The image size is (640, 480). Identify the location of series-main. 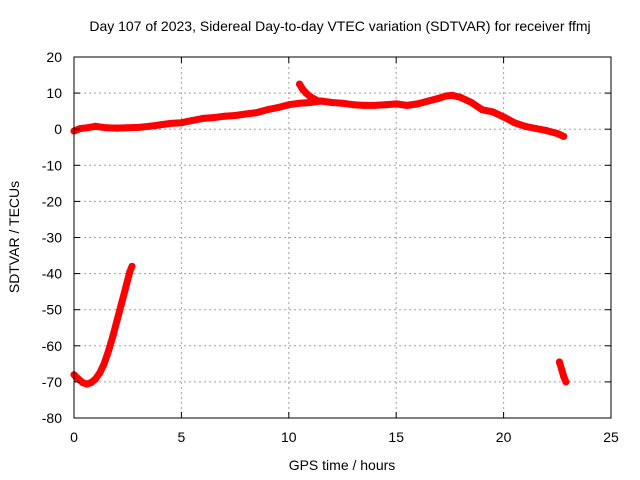
(319, 115).